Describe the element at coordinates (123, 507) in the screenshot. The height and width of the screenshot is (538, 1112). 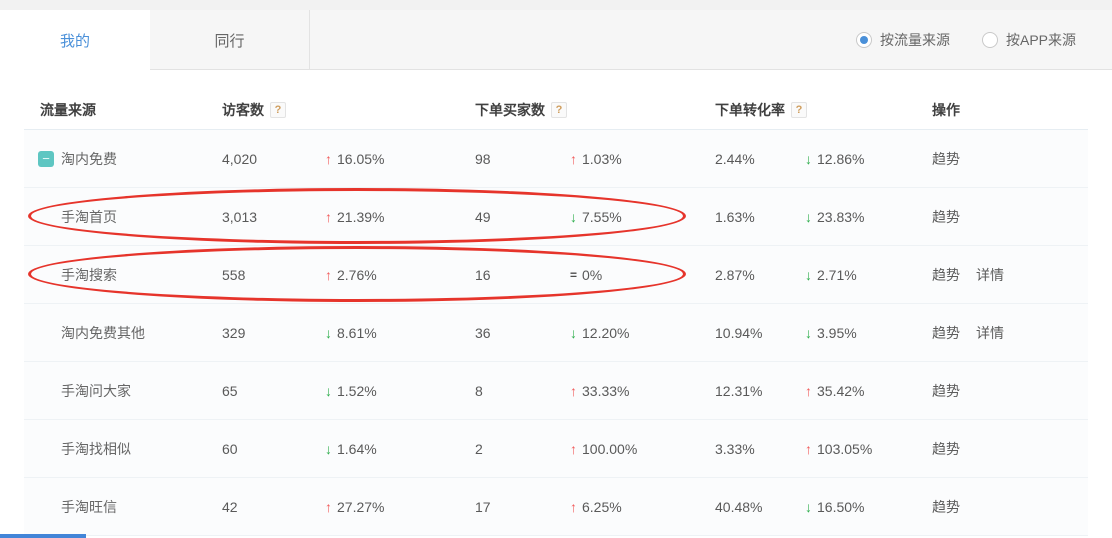
I see `traffic-source-cell: 手淘旺信` at that location.